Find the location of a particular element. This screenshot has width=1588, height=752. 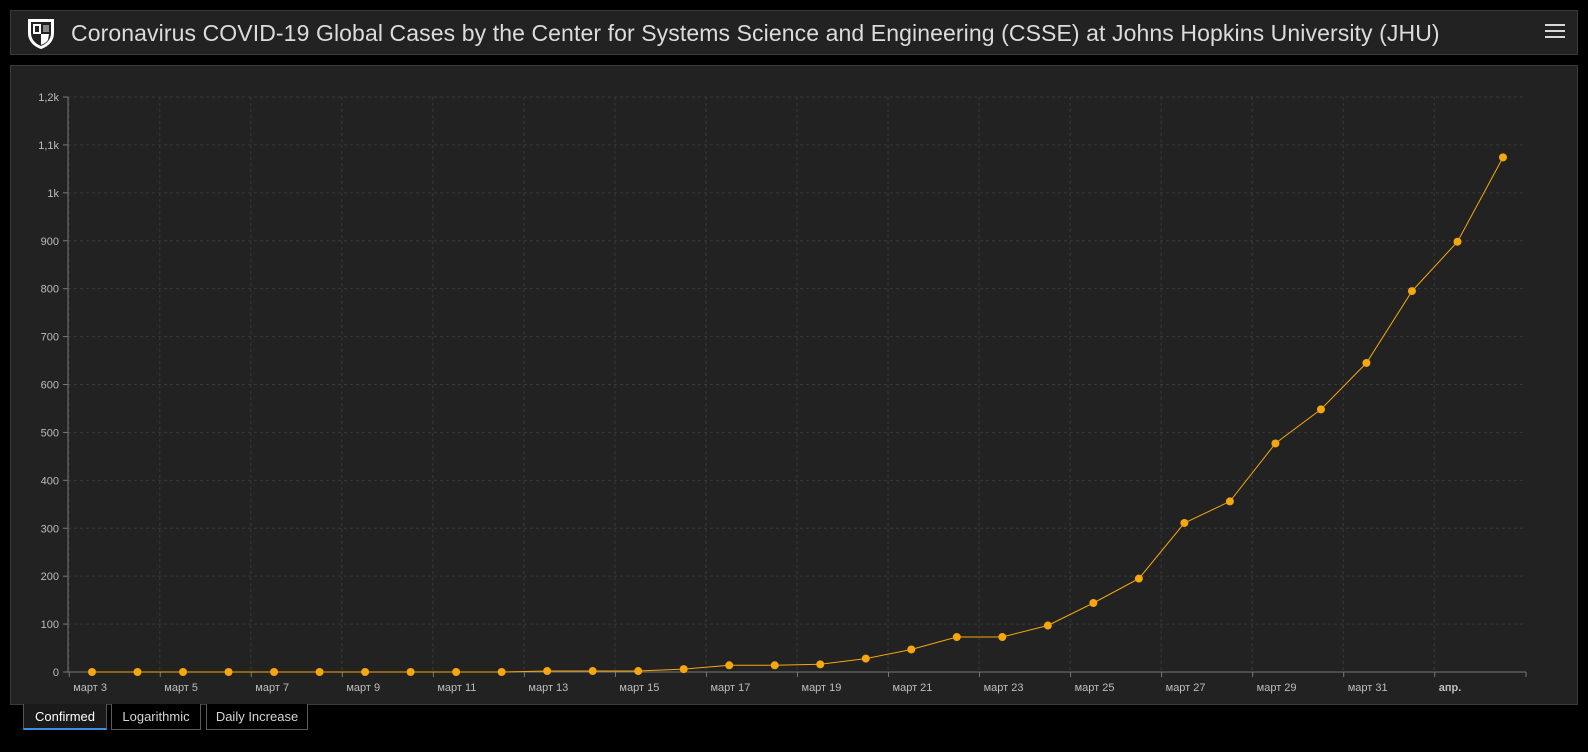

tab-logarithmic: Logarithmic is located at coordinates (156, 717).